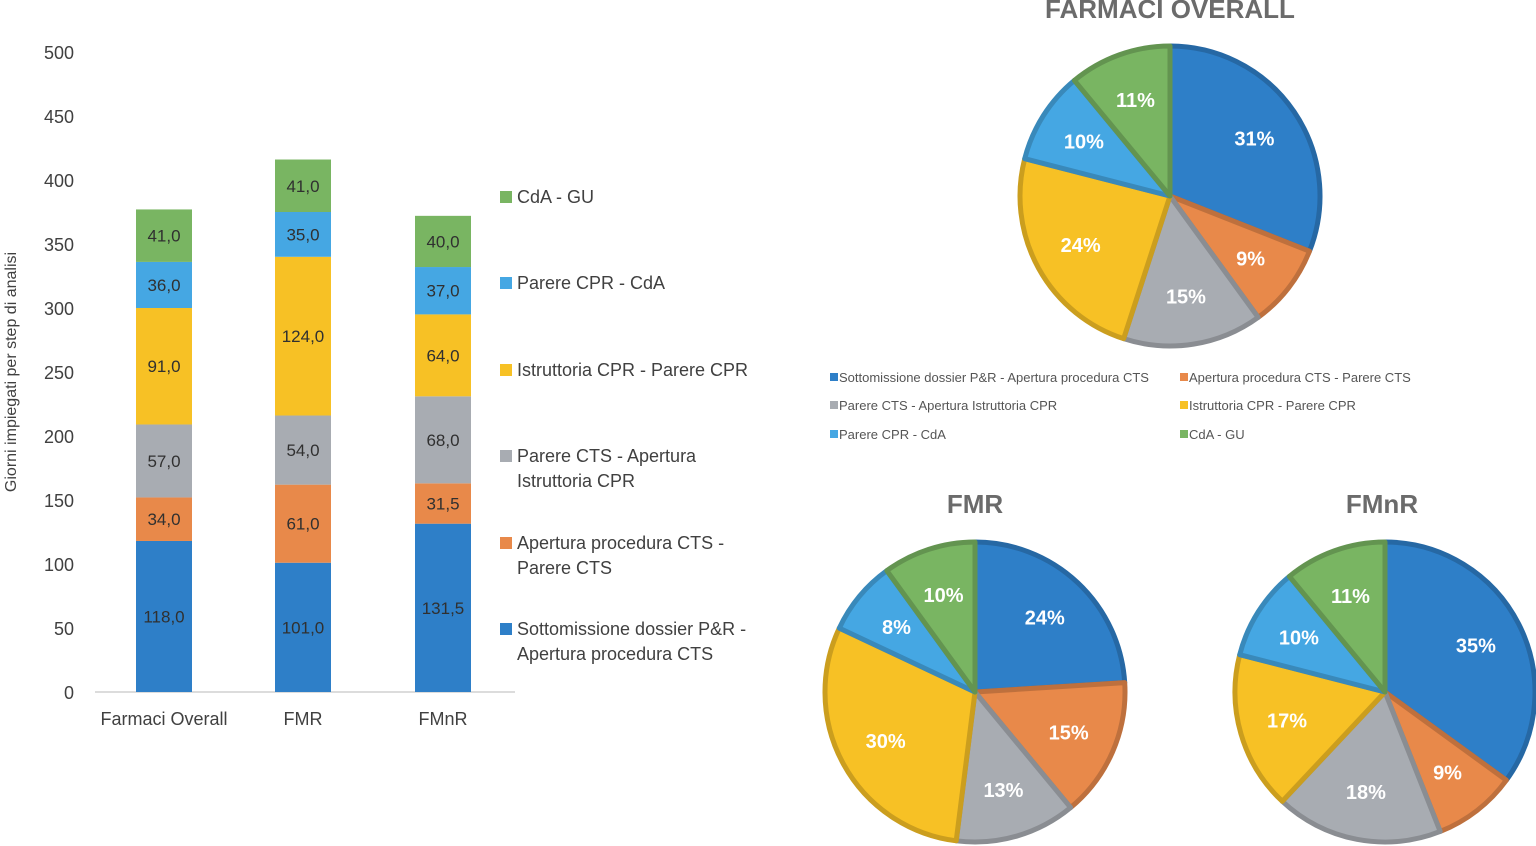 The image size is (1536, 846). I want to click on bar-data-label: 91,0, so click(163, 366).